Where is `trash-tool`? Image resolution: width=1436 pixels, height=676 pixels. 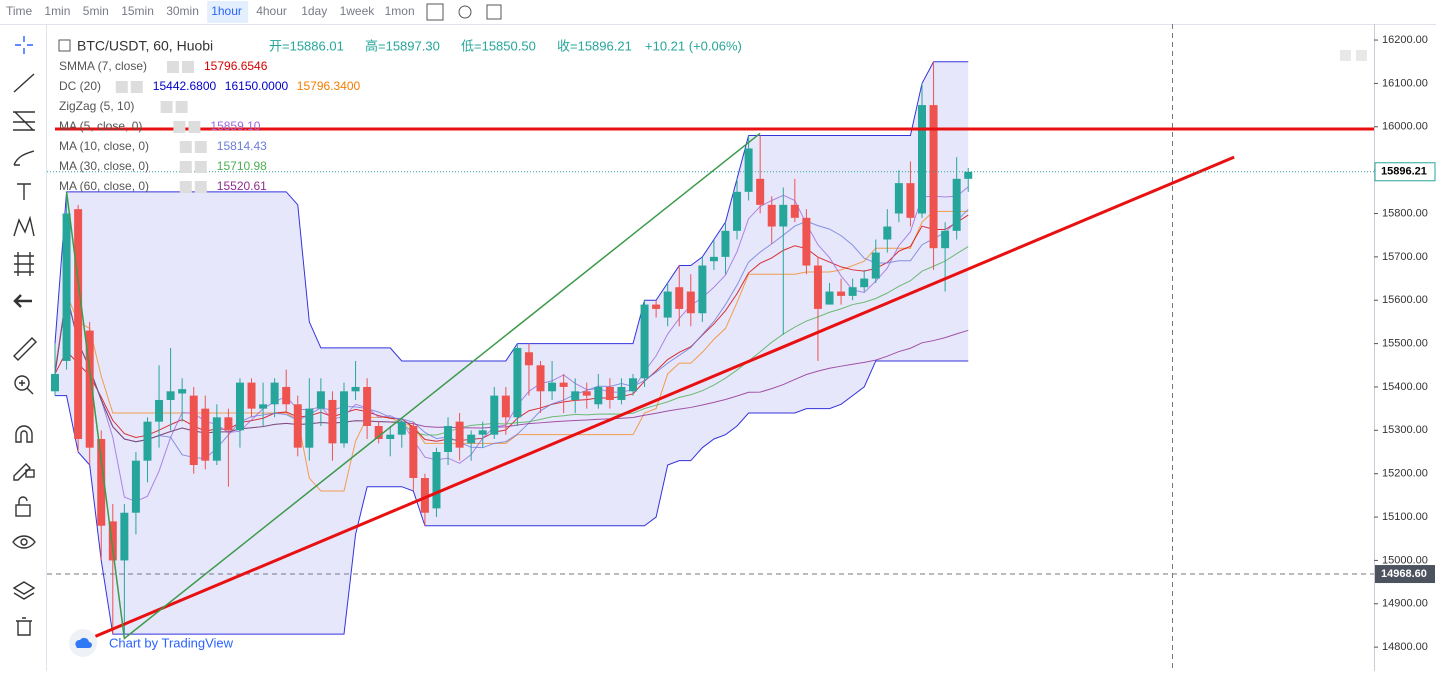 trash-tool is located at coordinates (24, 626).